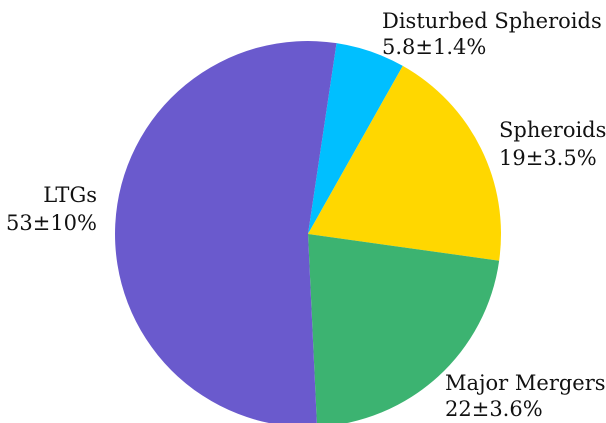 The image size is (606, 423). Describe the element at coordinates (434, 47) in the screenshot. I see `label-disturbed-spheroids-value: 5.8±1.4%` at that location.